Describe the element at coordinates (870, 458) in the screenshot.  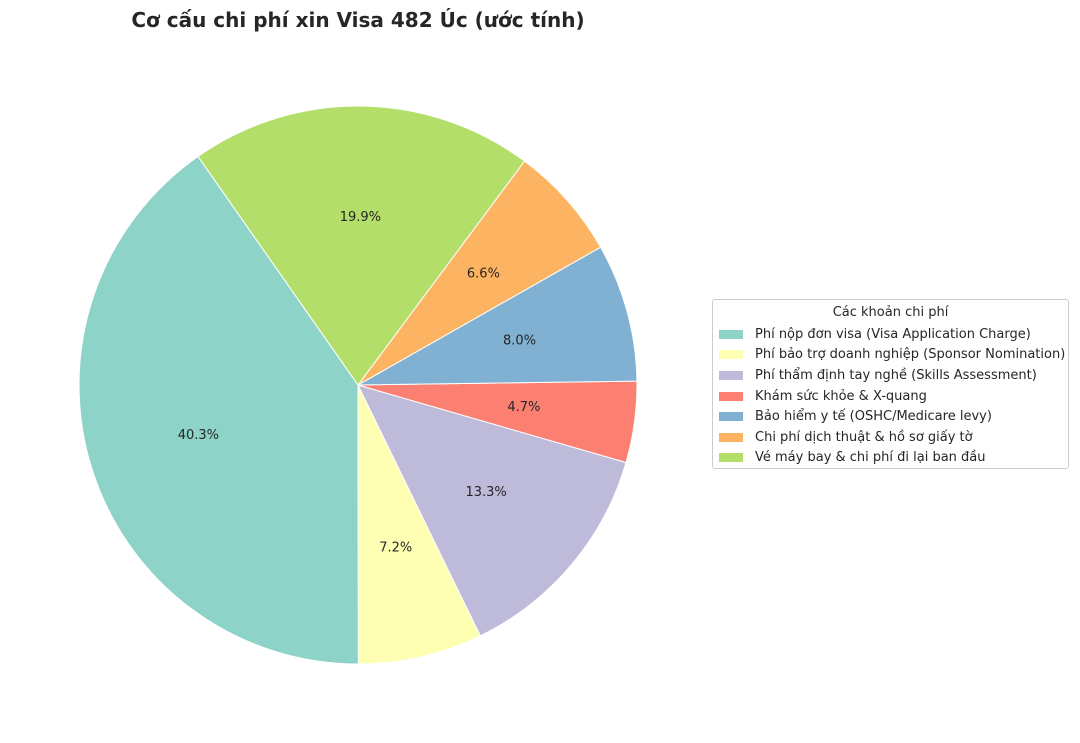
I see `legend-label: Vé máy bay & chi phí đi lại ban đầu` at that location.